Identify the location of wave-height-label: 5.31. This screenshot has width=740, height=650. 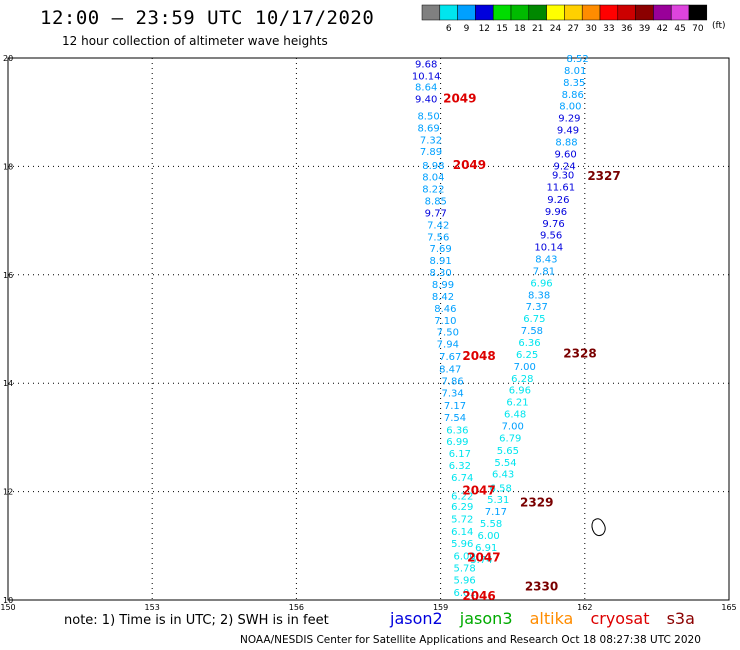
(498, 500).